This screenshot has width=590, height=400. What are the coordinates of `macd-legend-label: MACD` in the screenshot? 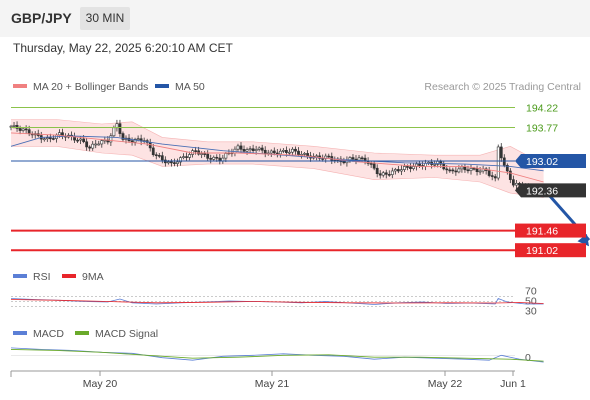 It's located at (48, 334).